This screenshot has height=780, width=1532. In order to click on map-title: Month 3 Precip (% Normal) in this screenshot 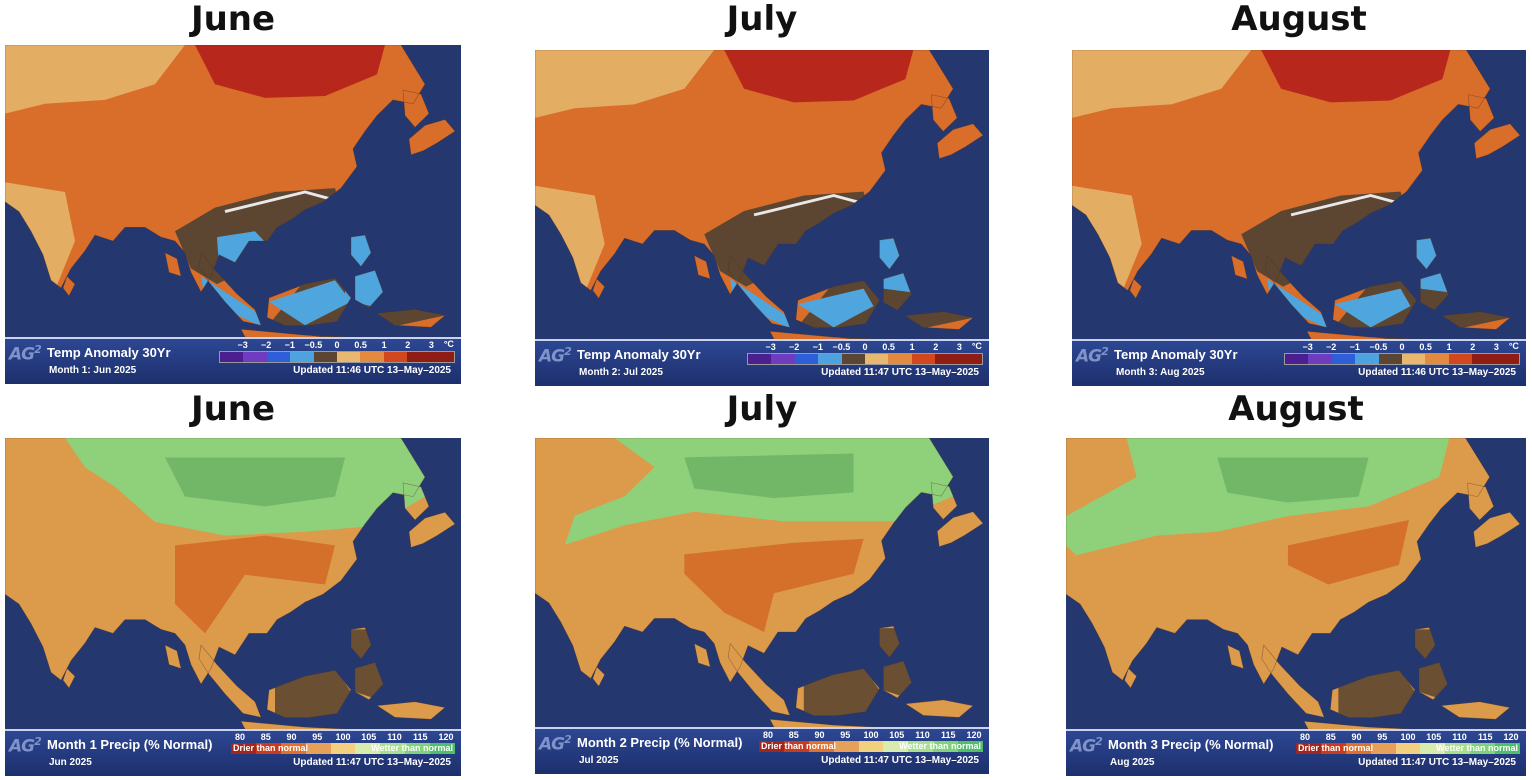, I will do `click(1191, 744)`.